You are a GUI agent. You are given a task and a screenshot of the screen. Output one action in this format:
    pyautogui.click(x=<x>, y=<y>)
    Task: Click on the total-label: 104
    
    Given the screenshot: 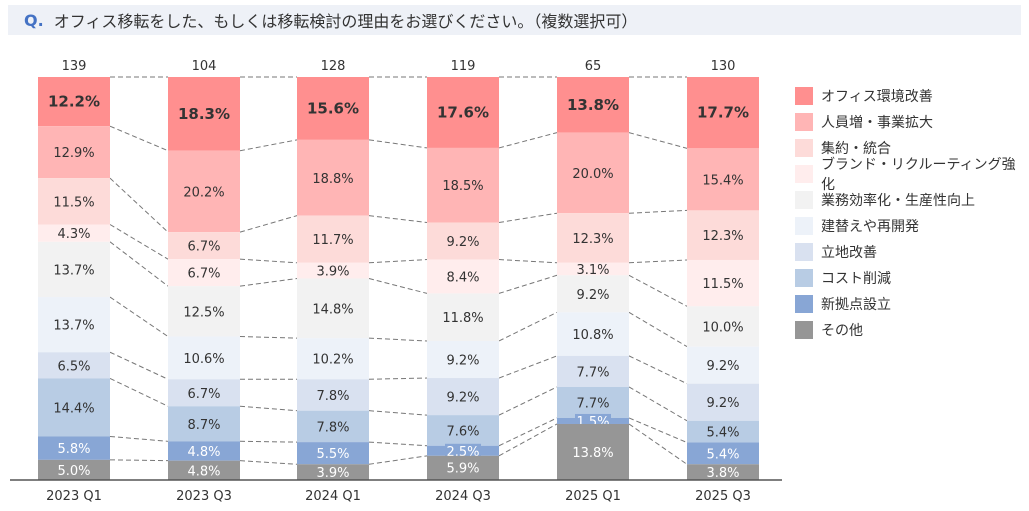 What is the action you would take?
    pyautogui.click(x=204, y=66)
    